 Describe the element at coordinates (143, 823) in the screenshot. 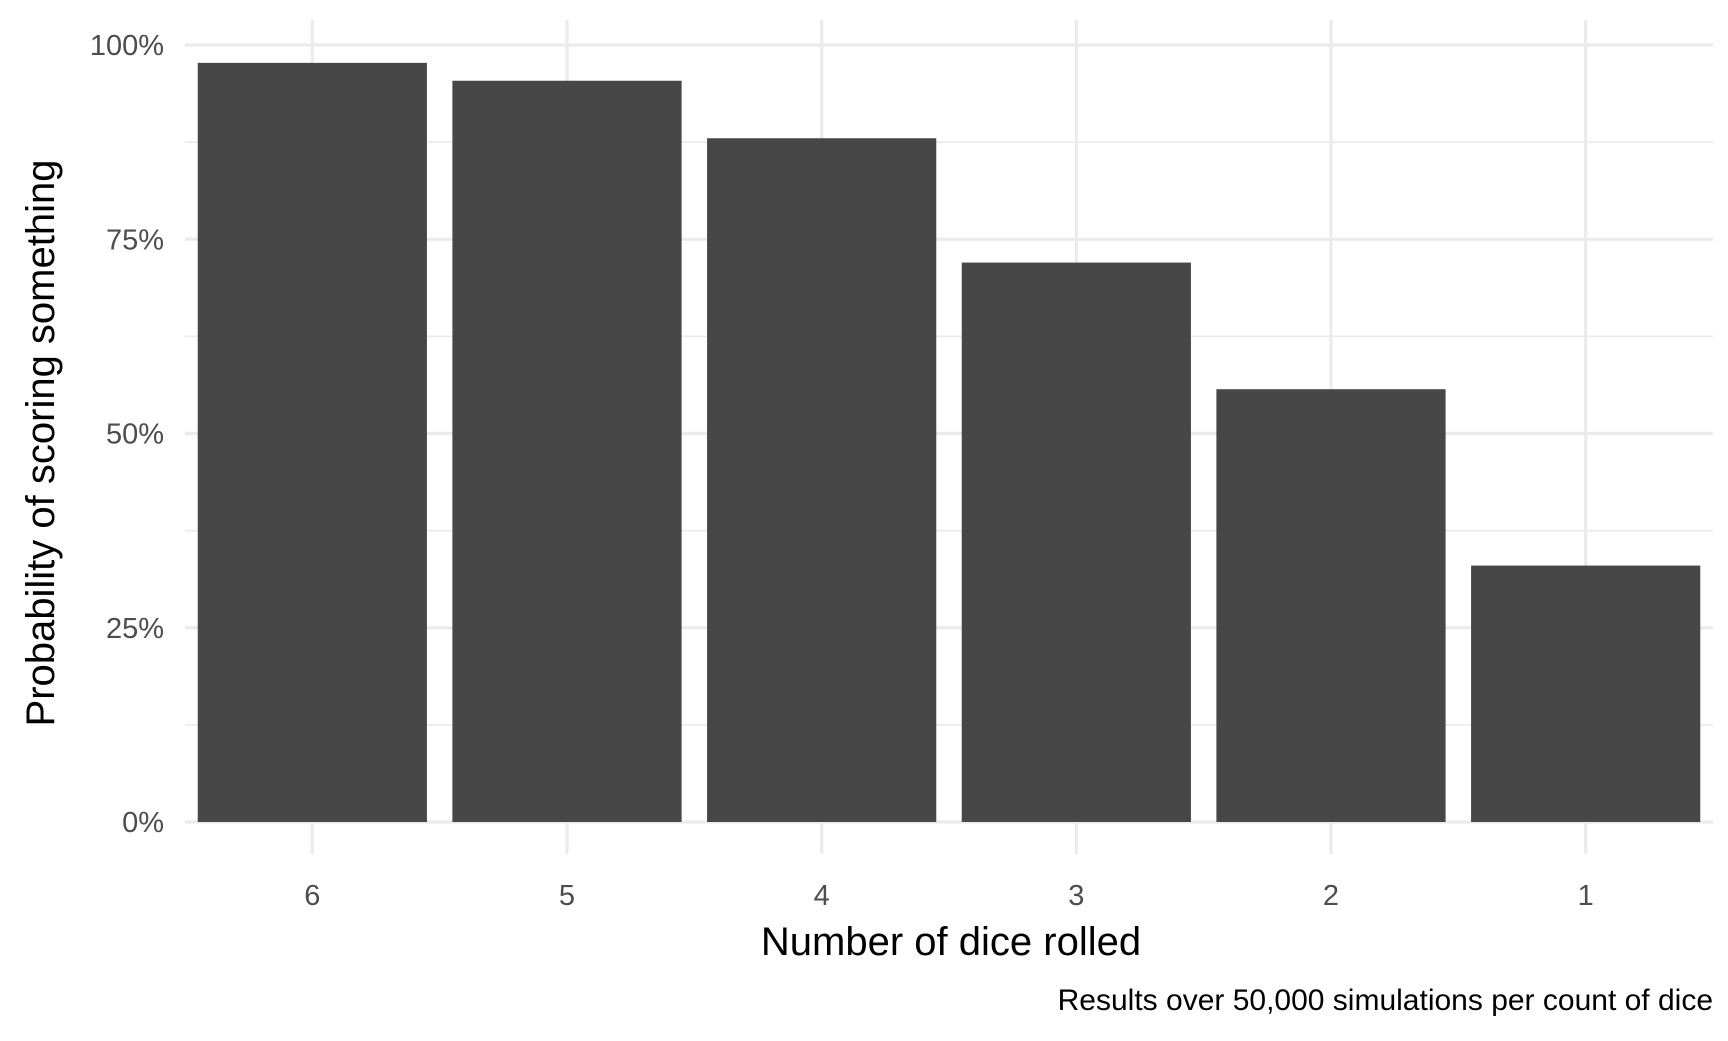

I see `y-tick-label: 0%` at that location.